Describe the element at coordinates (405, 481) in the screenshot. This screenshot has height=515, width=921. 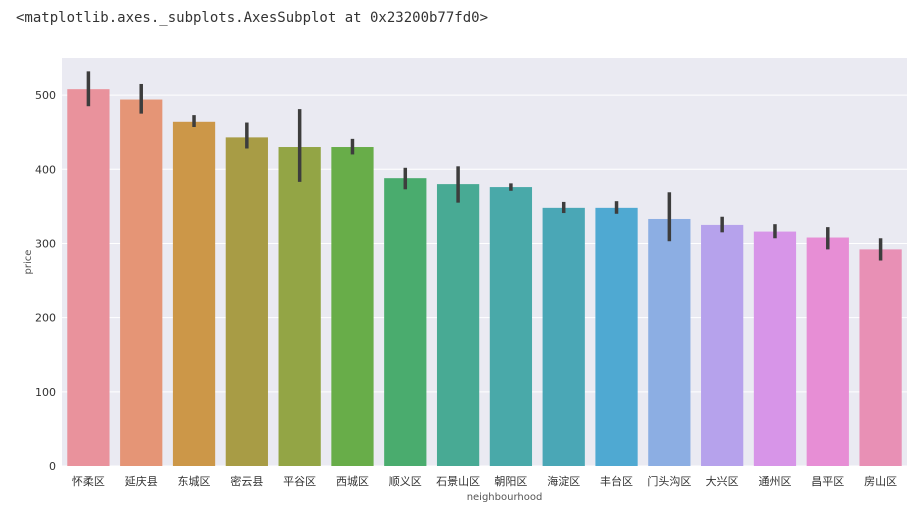
I see `x-tick-label: 顺义区` at that location.